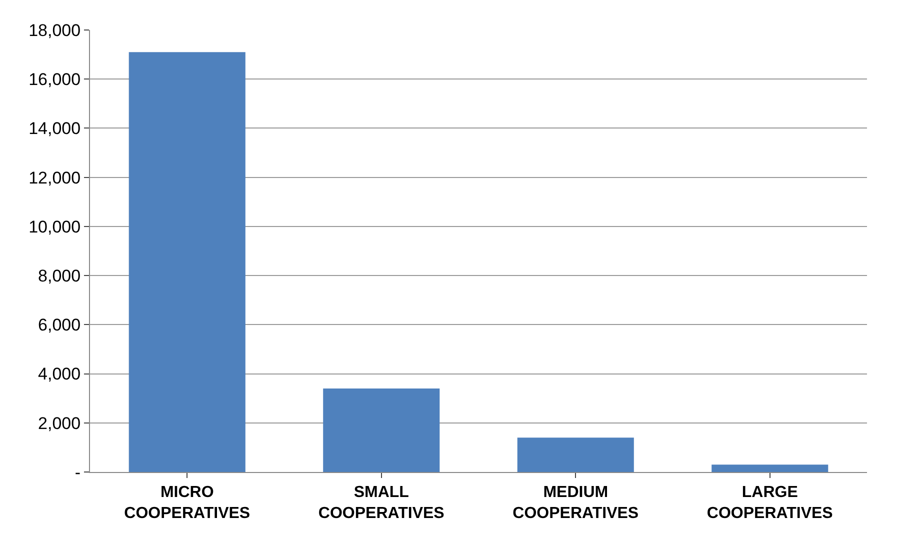 The width and height of the screenshot is (897, 552). What do you see at coordinates (575, 503) in the screenshot?
I see `x-tick-label: MEDIUM COOPERATIVES` at bounding box center [575, 503].